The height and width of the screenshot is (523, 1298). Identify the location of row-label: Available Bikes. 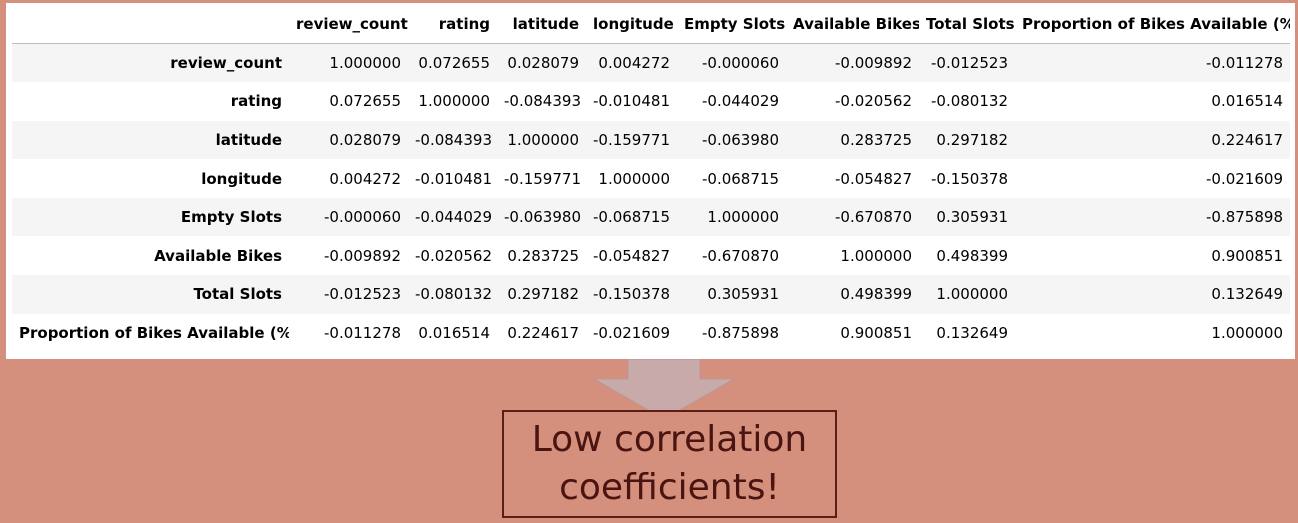
(218, 255).